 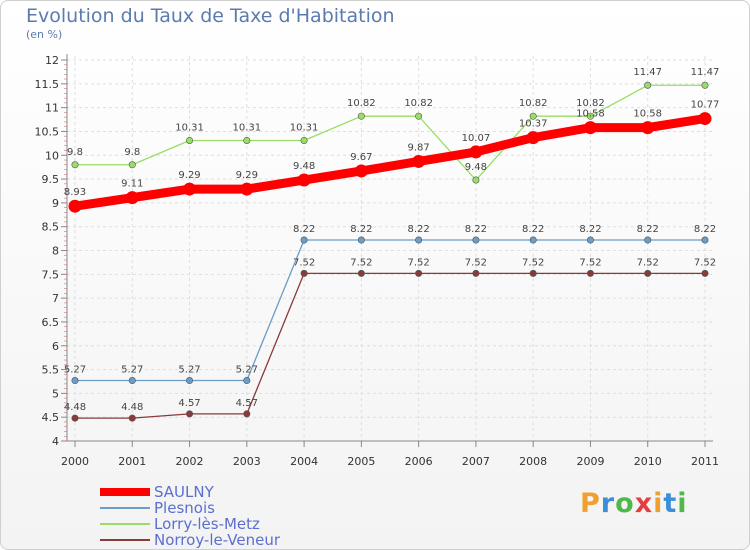 I want to click on proxiti-logo: Proxiti, so click(x=634, y=503).